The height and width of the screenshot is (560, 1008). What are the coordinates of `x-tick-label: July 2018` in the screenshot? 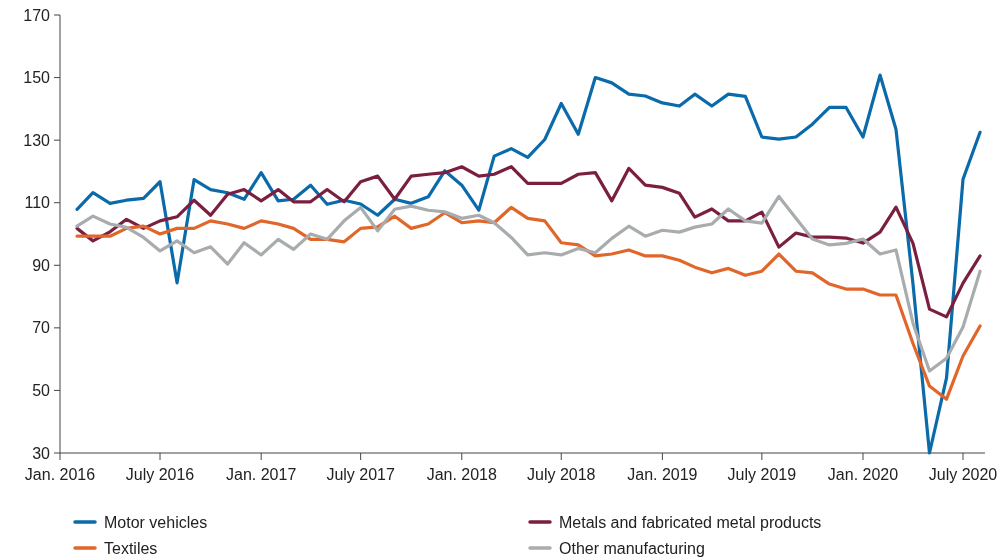 It's located at (561, 474).